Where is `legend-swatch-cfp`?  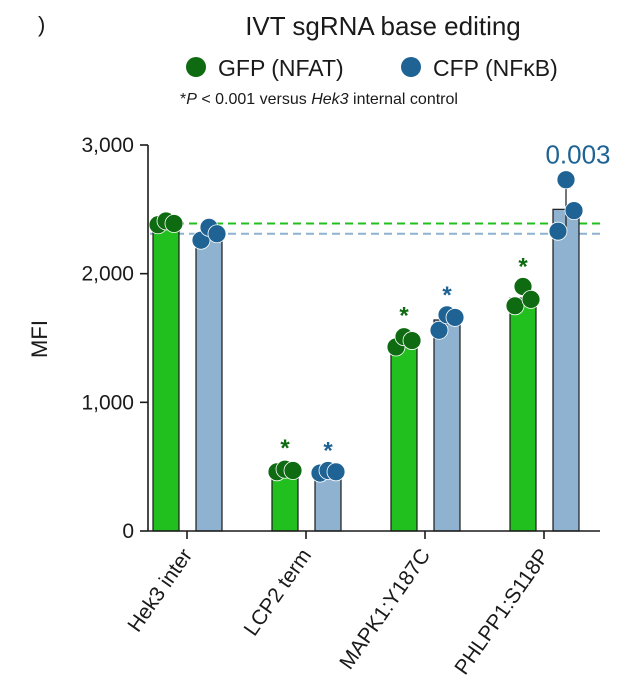 legend-swatch-cfp is located at coordinates (411, 67).